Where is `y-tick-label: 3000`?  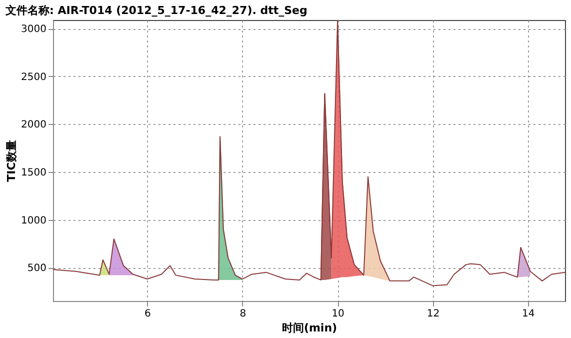 y-tick-label: 3000 is located at coordinates (33, 30).